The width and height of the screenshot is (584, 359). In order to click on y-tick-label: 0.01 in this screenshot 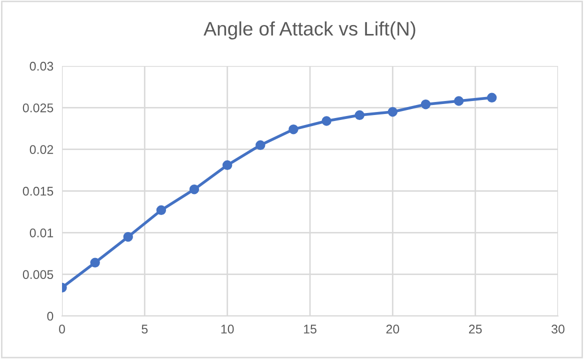, I will do `click(42, 233)`.